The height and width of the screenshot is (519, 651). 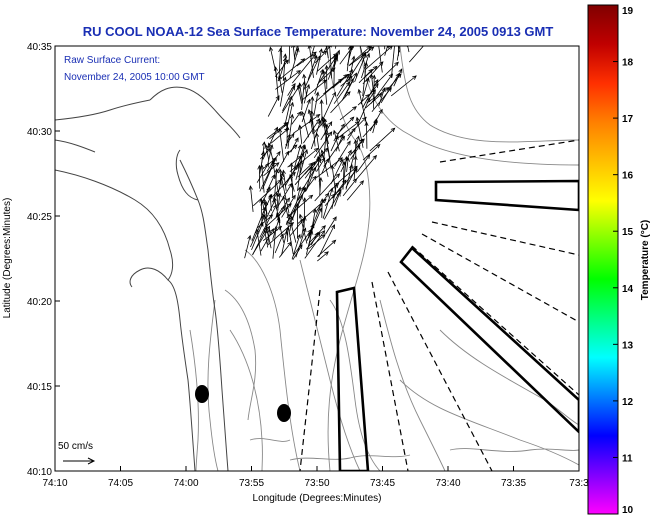 I want to click on scale-label: 50 cm/s, so click(x=75, y=446).